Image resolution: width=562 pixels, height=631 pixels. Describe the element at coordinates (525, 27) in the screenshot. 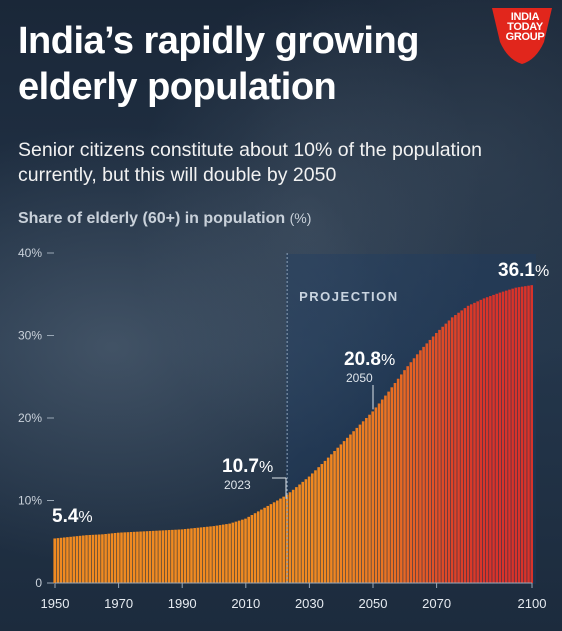

I see `logo-text: INDIA TODAY GROUP` at that location.